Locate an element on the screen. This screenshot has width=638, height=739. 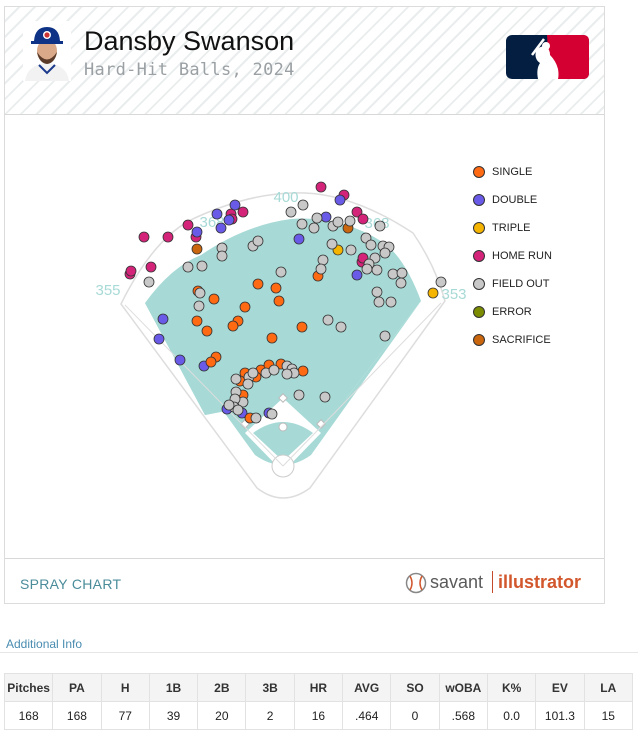
stat-value-woba: .568 is located at coordinates (463, 715).